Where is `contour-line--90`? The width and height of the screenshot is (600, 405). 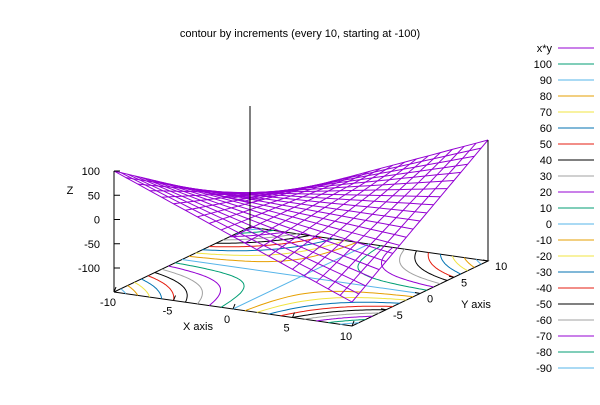 contour-line--90 is located at coordinates (349, 323).